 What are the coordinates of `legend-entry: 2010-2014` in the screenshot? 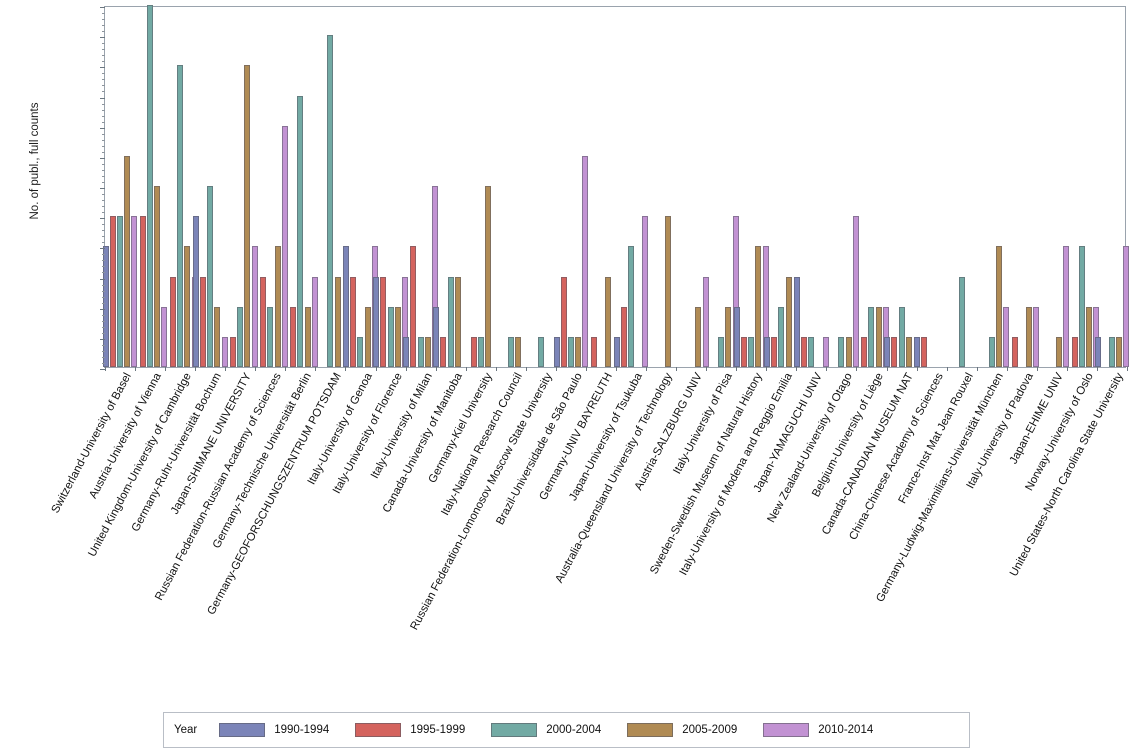 It's located at (818, 730).